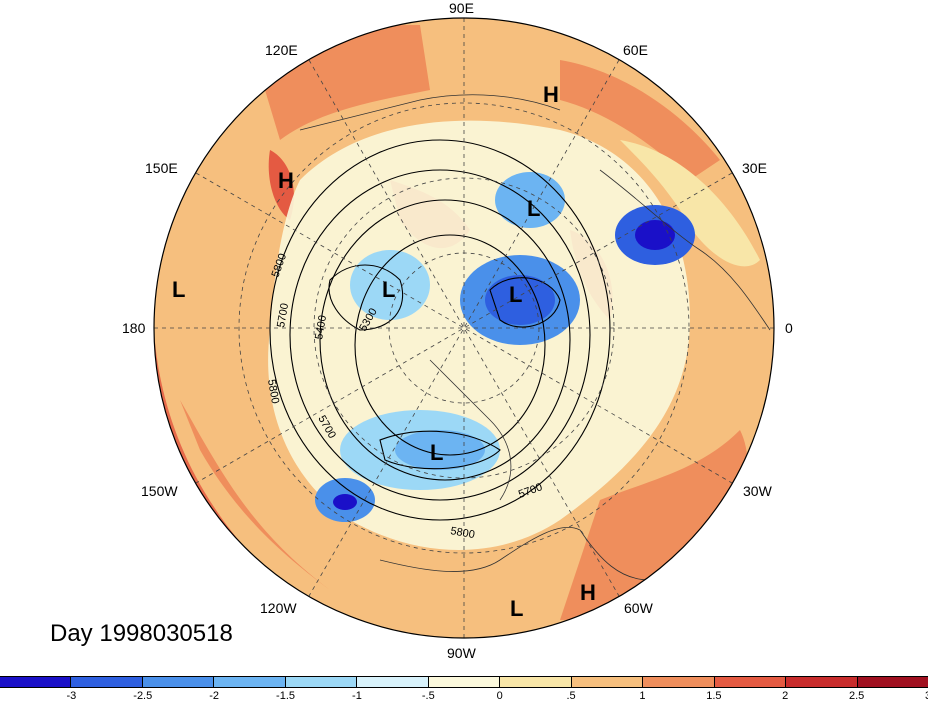  Describe the element at coordinates (321, 327) in the screenshot. I see `contour-label: 5400` at that location.